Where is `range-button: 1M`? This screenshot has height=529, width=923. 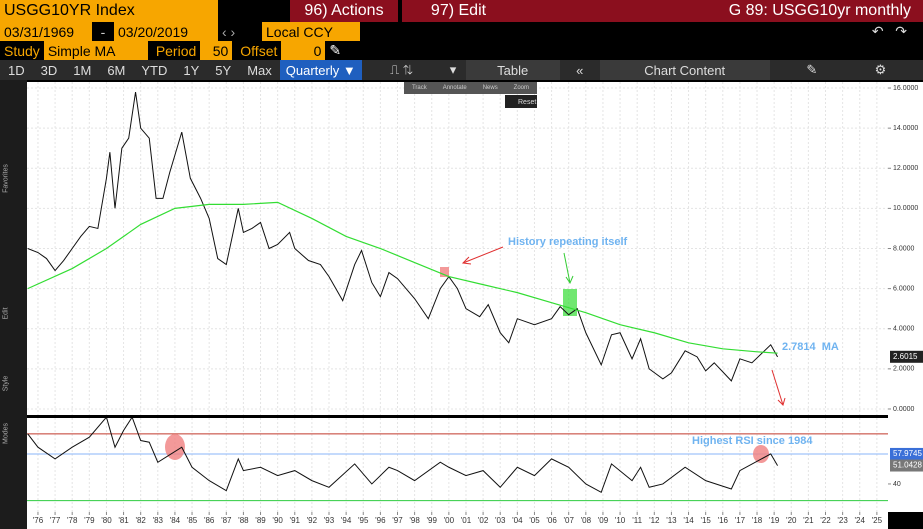
range-button: 1M is located at coordinates (82, 70).